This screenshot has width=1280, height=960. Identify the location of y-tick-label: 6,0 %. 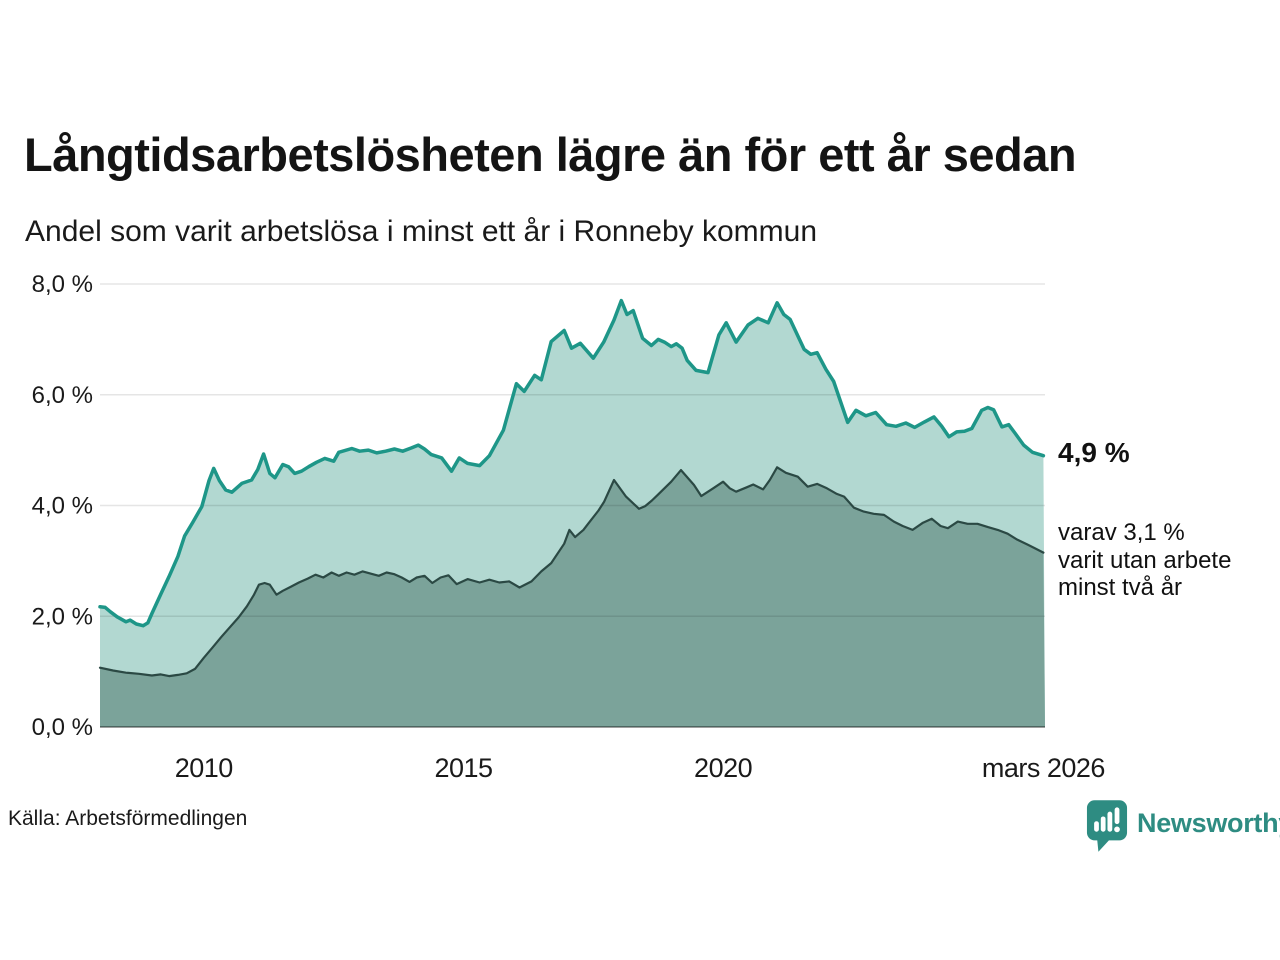
(62, 395).